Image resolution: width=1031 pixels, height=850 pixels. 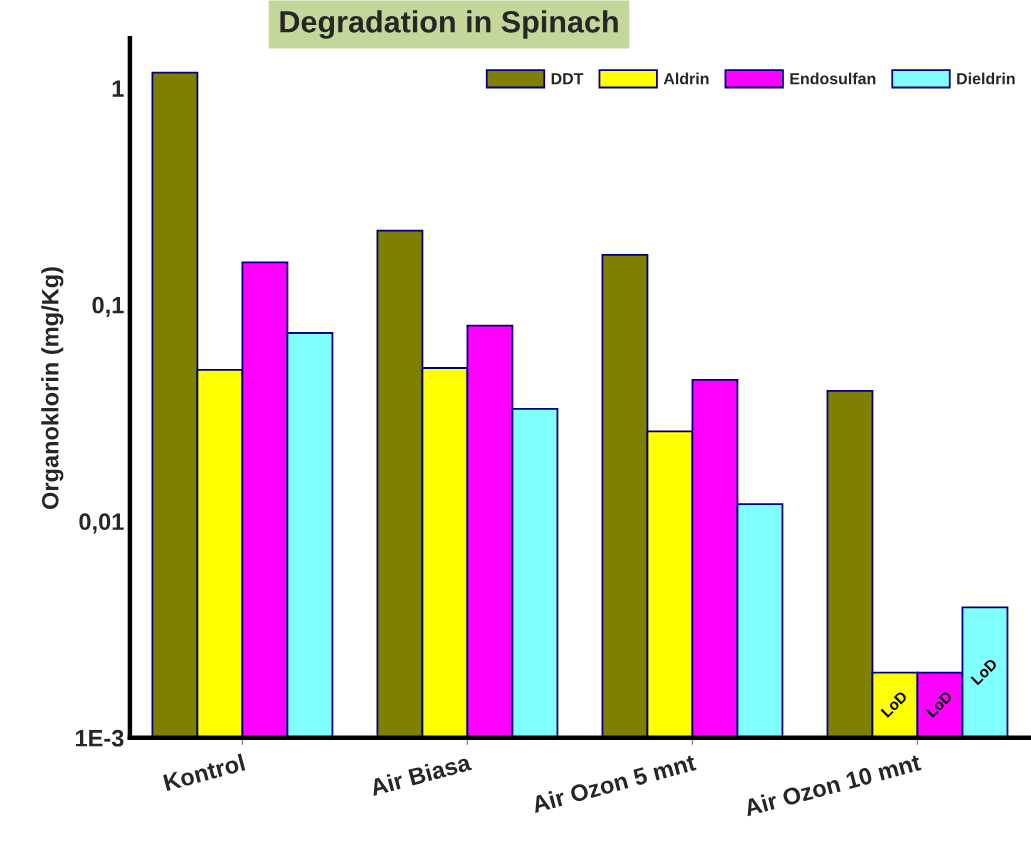 I want to click on legend-label: Aldrin, so click(x=686, y=78).